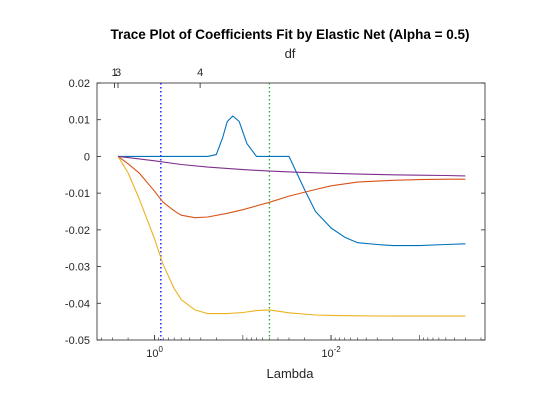 The height and width of the screenshot is (420, 560). Describe the element at coordinates (118, 73) in the screenshot. I see `top-tick-label: 3` at that location.